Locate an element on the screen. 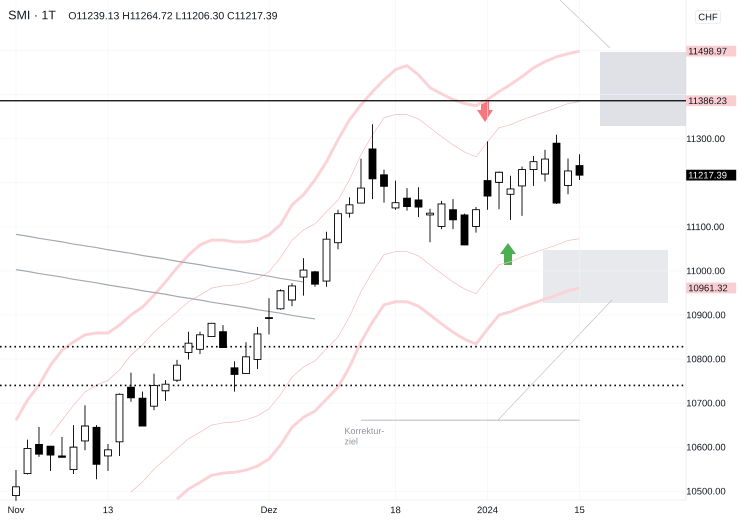 The width and height of the screenshot is (746, 520). text: SMI · 1T is located at coordinates (32, 15).